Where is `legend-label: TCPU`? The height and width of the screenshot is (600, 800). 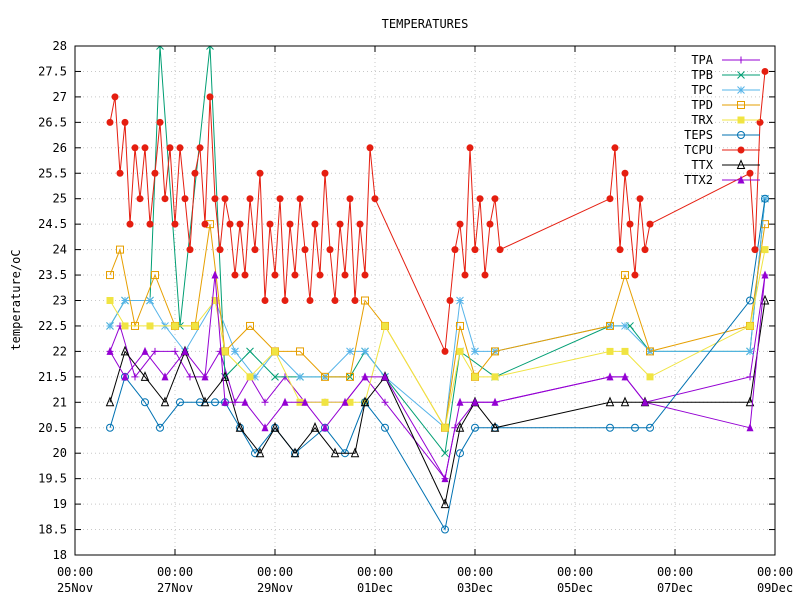
legend-label: TCPU is located at coordinates (698, 150).